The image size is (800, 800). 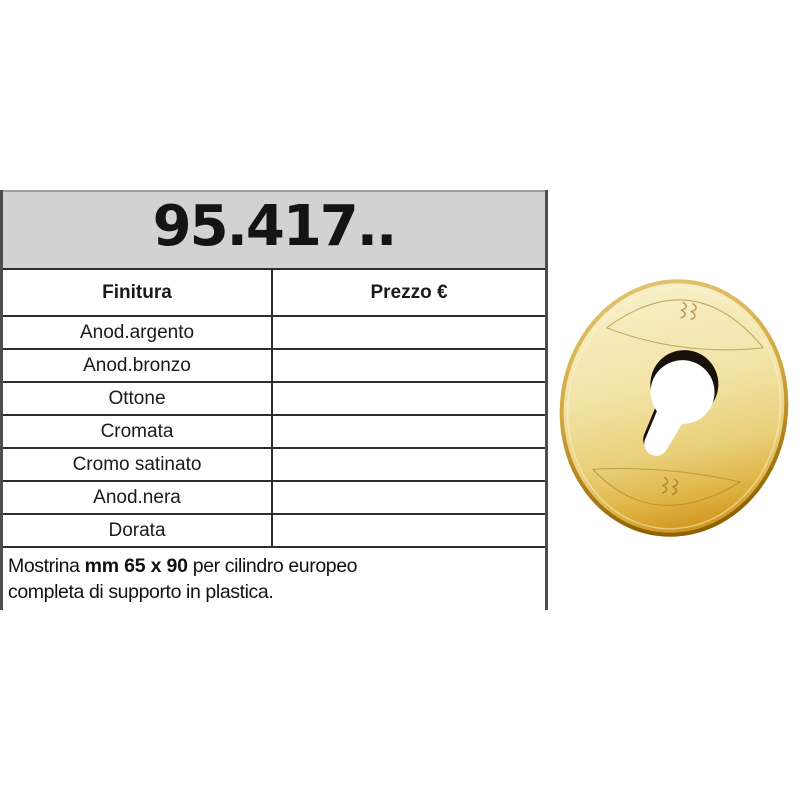 I want to click on finish-cell: Anod.bronzo, so click(x=138, y=365).